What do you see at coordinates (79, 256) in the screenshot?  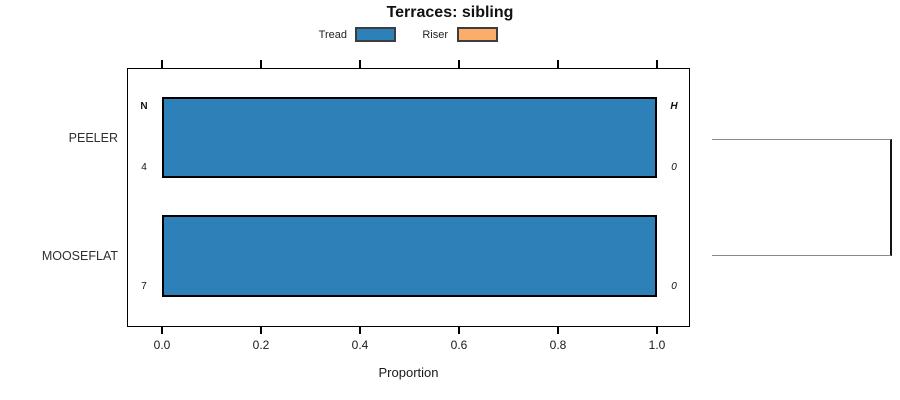 I see `y-axis-label-mooseflat: MOOSEFLAT` at bounding box center [79, 256].